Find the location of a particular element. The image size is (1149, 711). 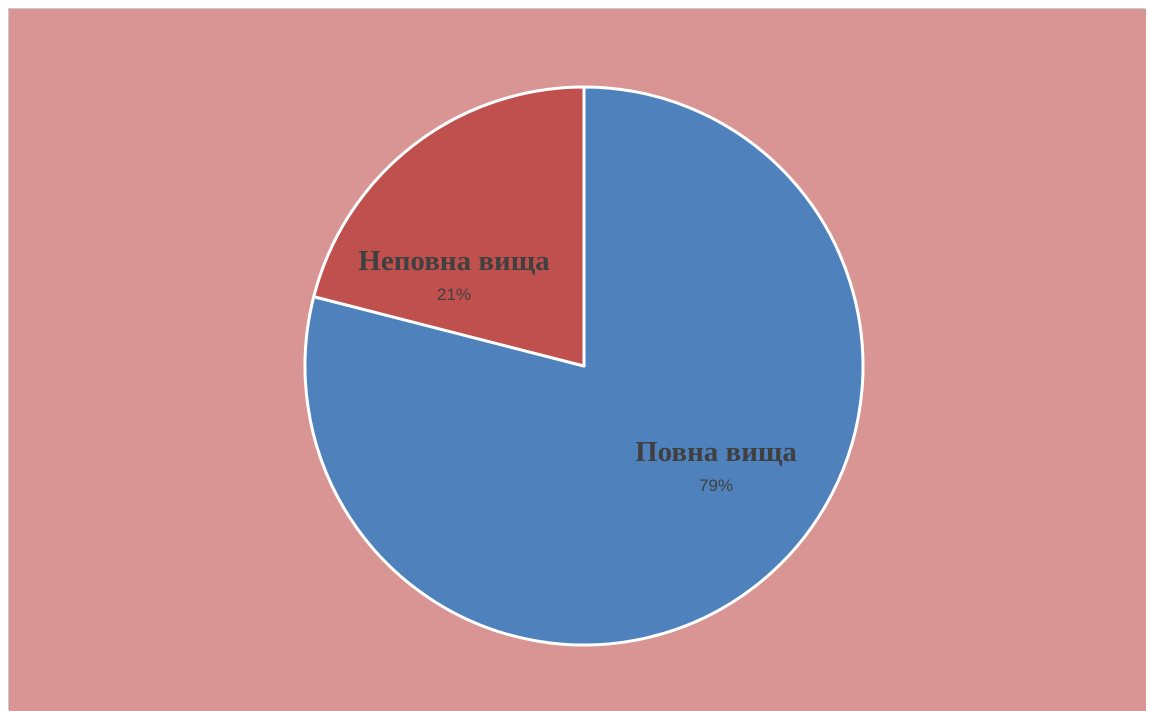

slice-label-1: Повна вища is located at coordinates (716, 452).